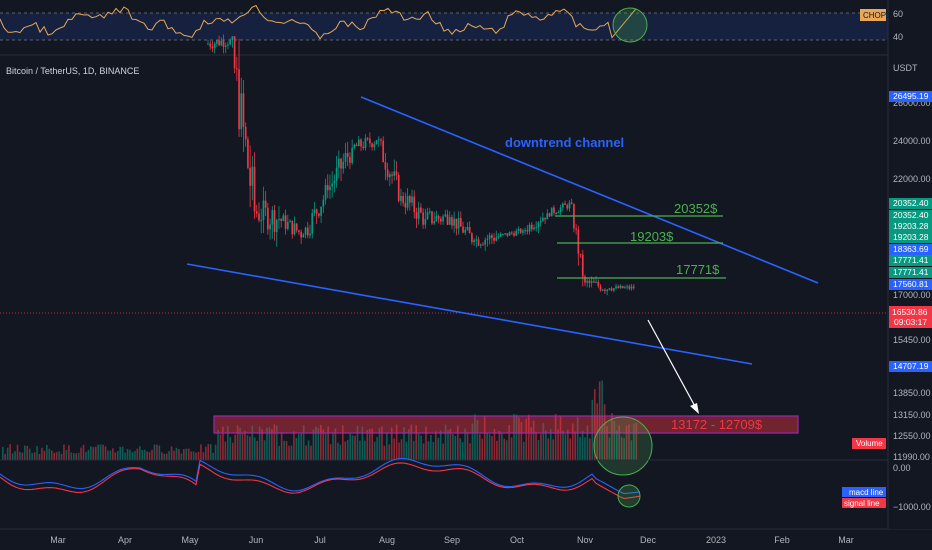 This screenshot has height=550, width=932. I want to click on price-tag-label: 19203.28, so click(911, 226).